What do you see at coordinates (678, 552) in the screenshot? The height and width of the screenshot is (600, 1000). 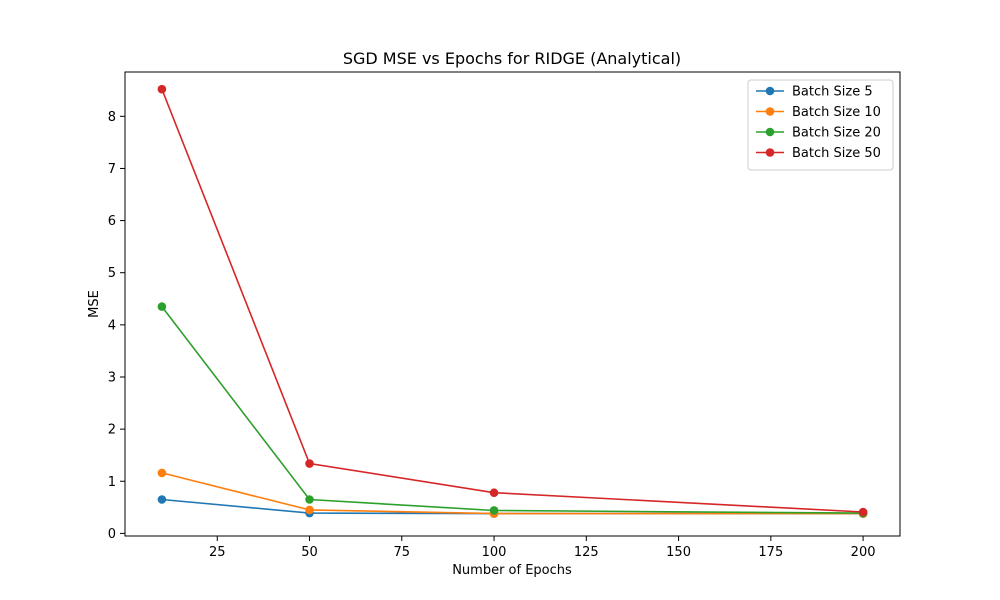 I see `x-tick-label: 150` at bounding box center [678, 552].